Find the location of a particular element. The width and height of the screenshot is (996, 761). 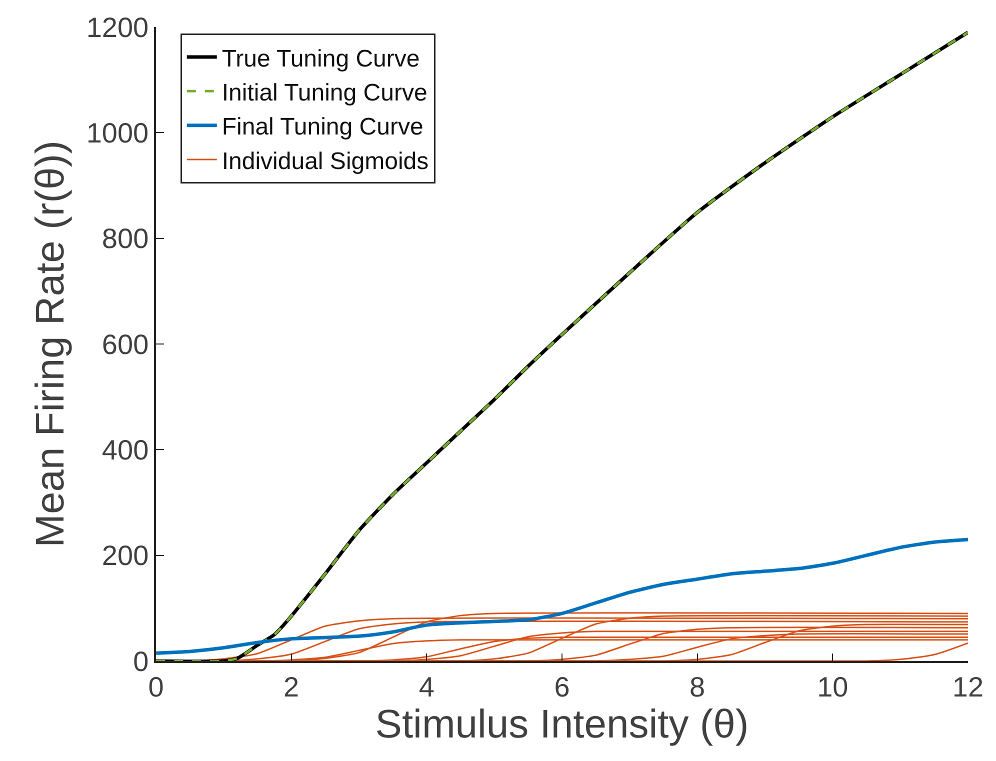

x-axis-title: Stimulus Intensity (θ) is located at coordinates (562, 724).